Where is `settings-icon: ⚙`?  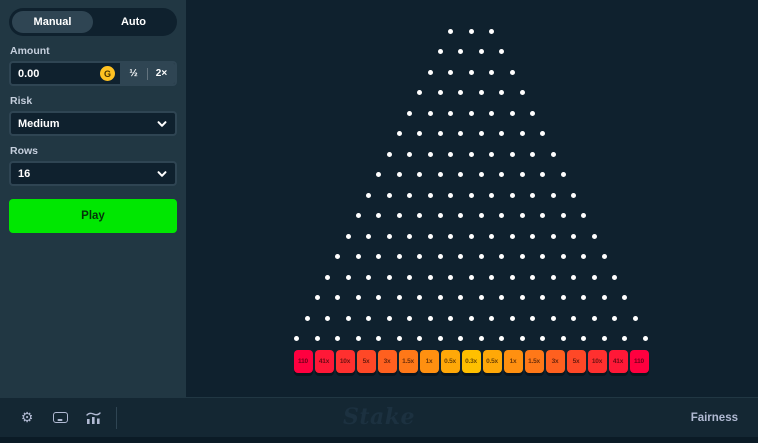 settings-icon: ⚙ is located at coordinates (27, 418).